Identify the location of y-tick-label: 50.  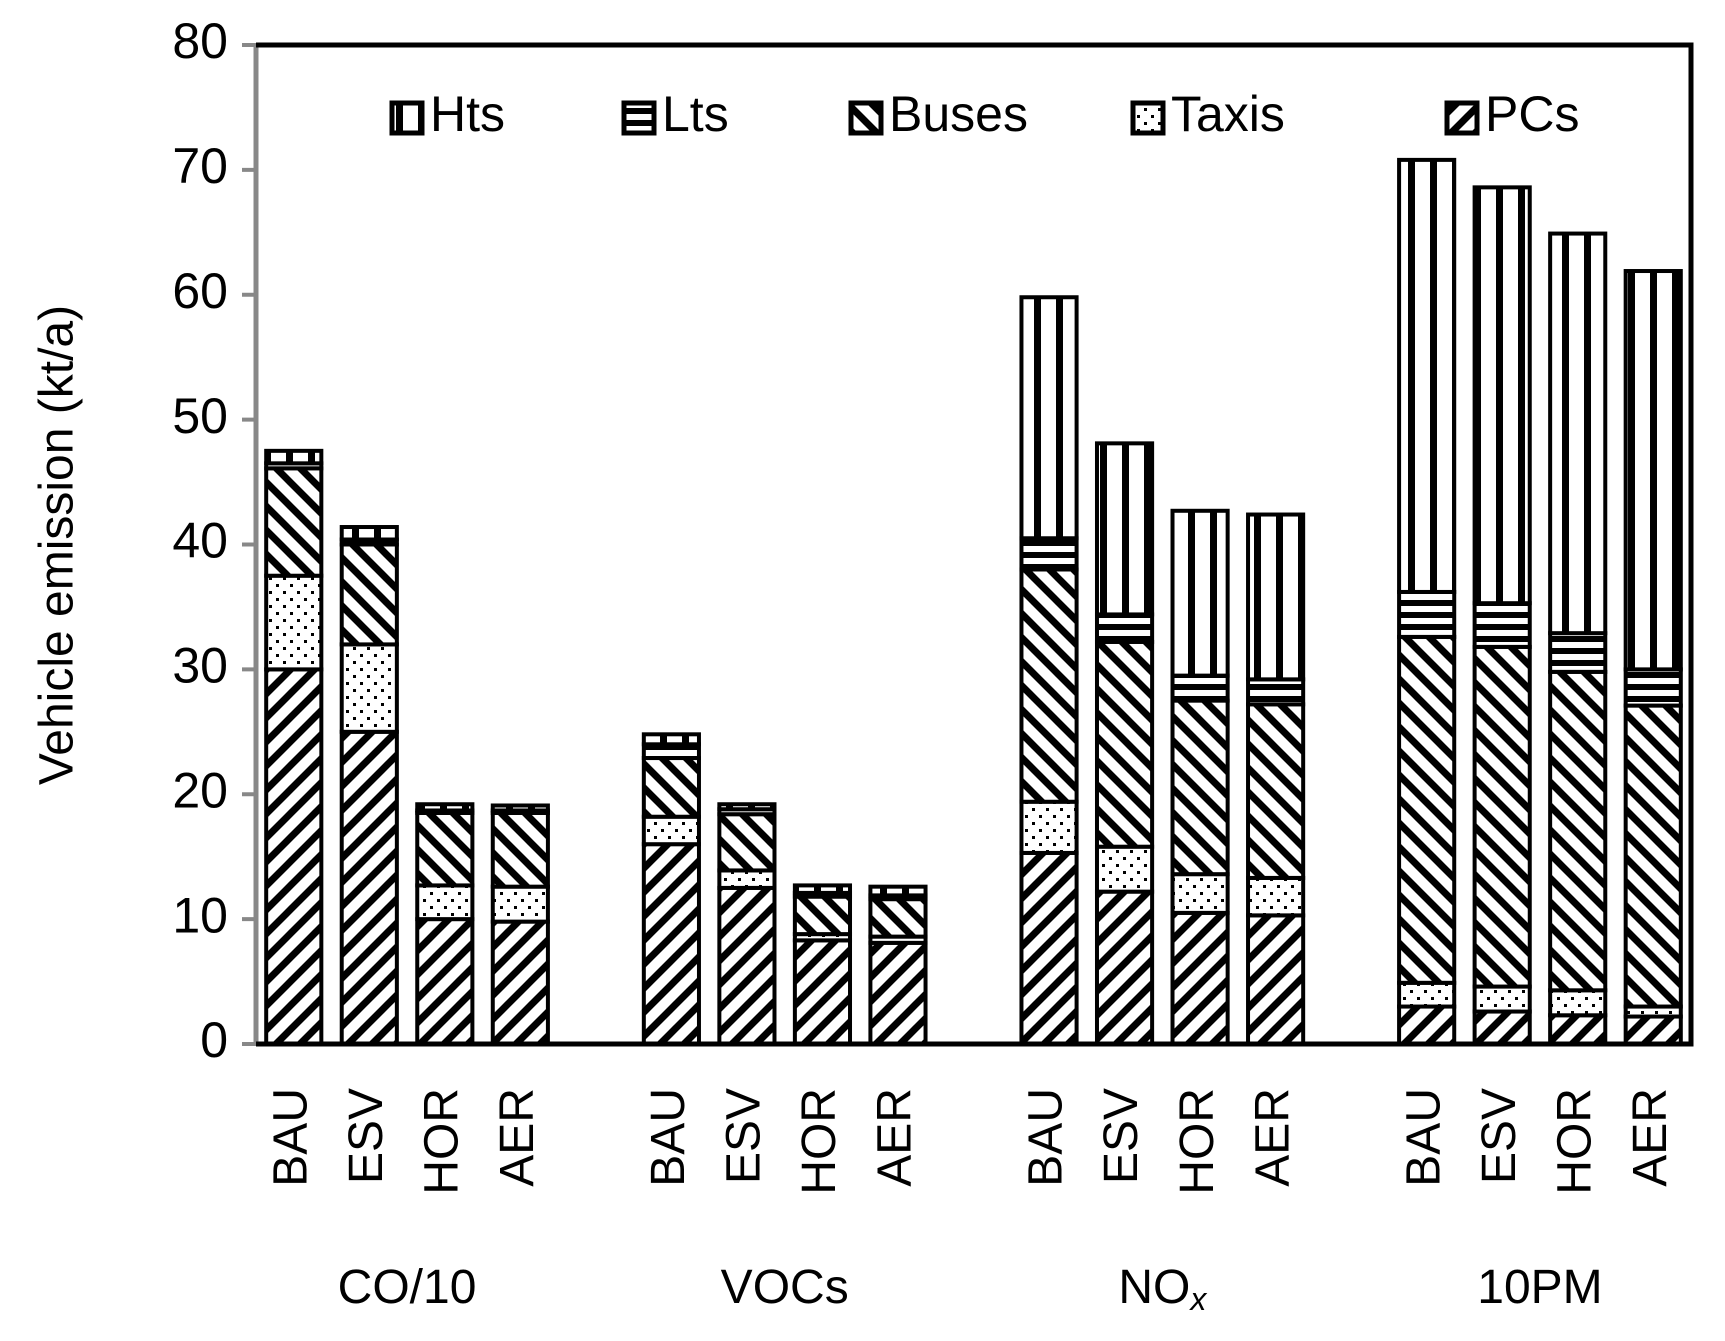
(200, 416).